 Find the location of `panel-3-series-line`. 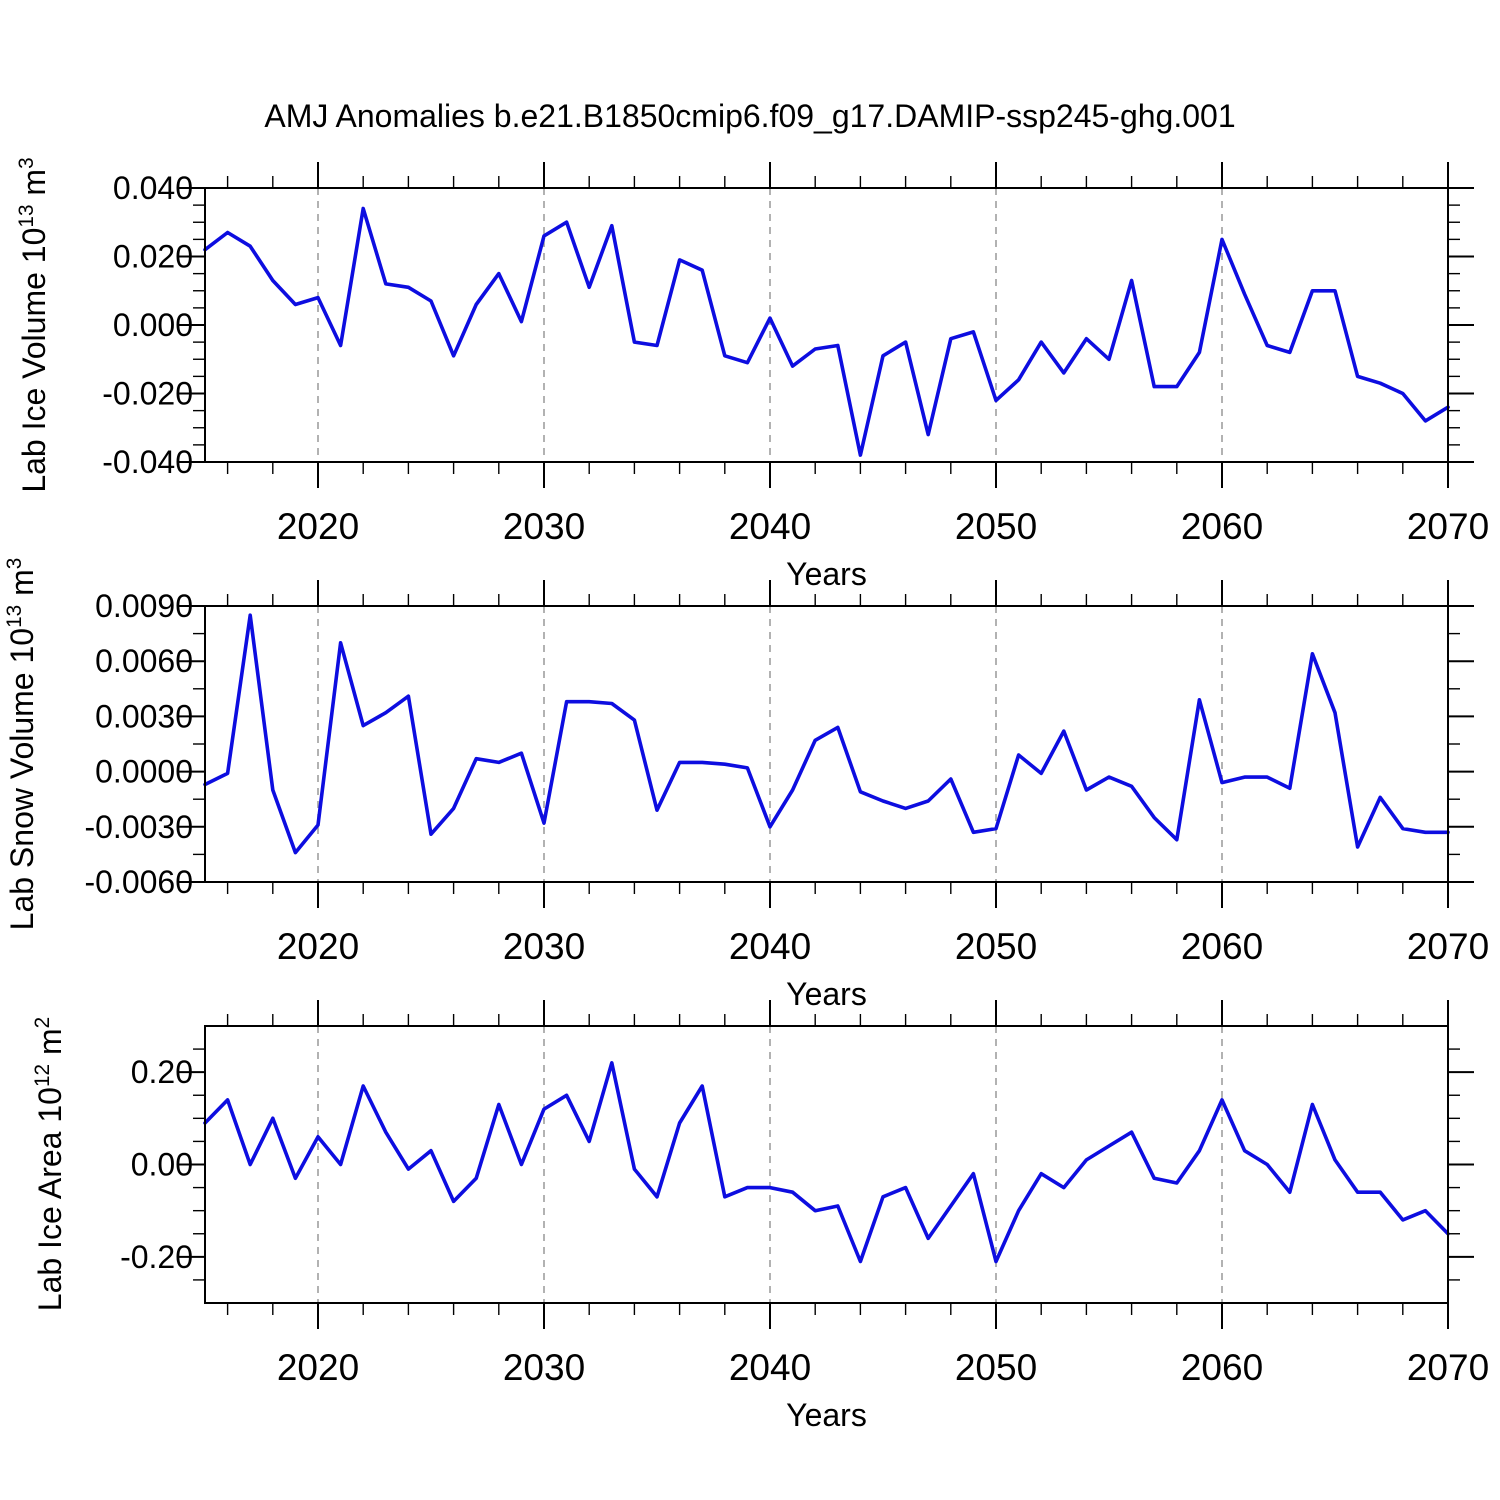

panel-3-series-line is located at coordinates (826, 1162).